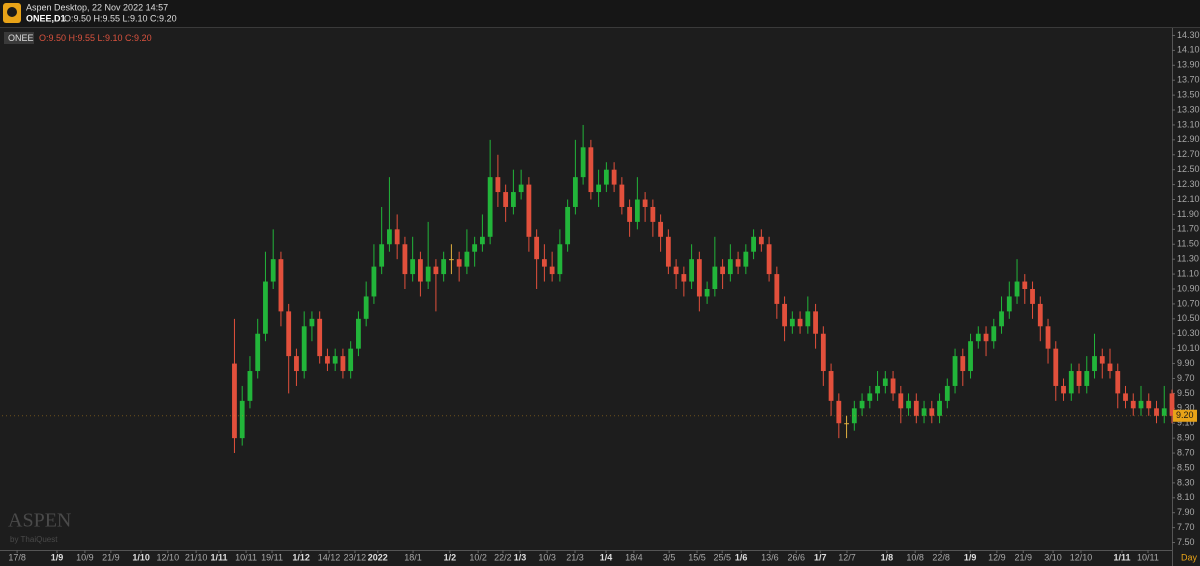 This screenshot has height=566, width=1200. I want to click on x-tick-label: 18/1, so click(413, 557).